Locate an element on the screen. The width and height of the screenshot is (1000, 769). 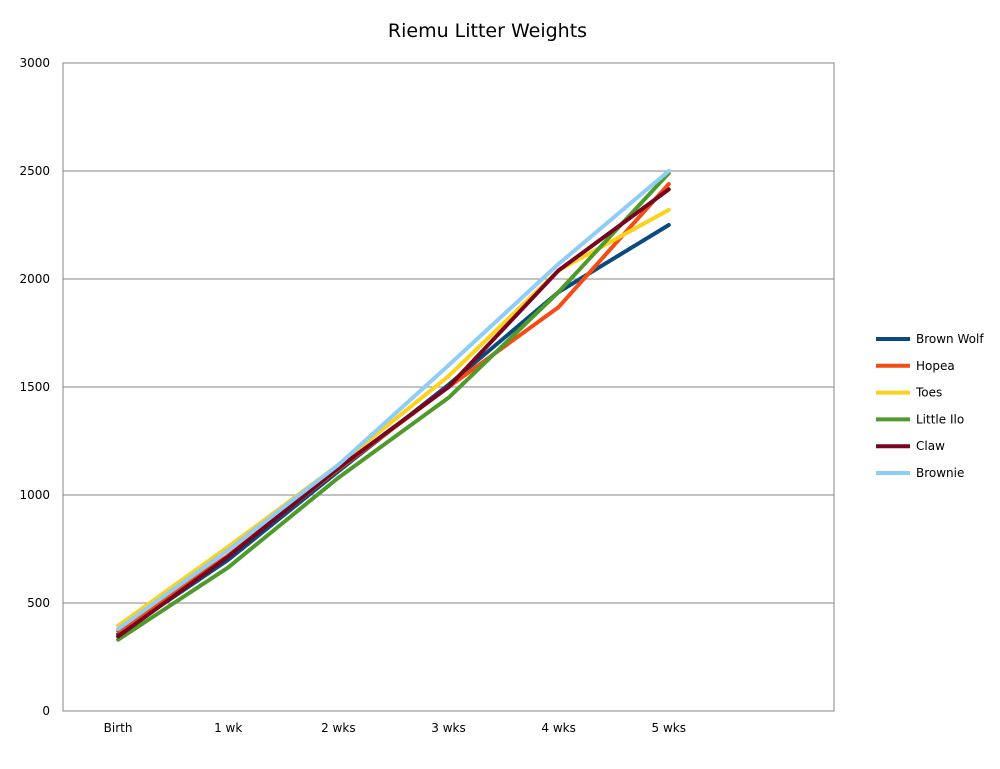
x-tick-label-3: 2 wks is located at coordinates (338, 728).